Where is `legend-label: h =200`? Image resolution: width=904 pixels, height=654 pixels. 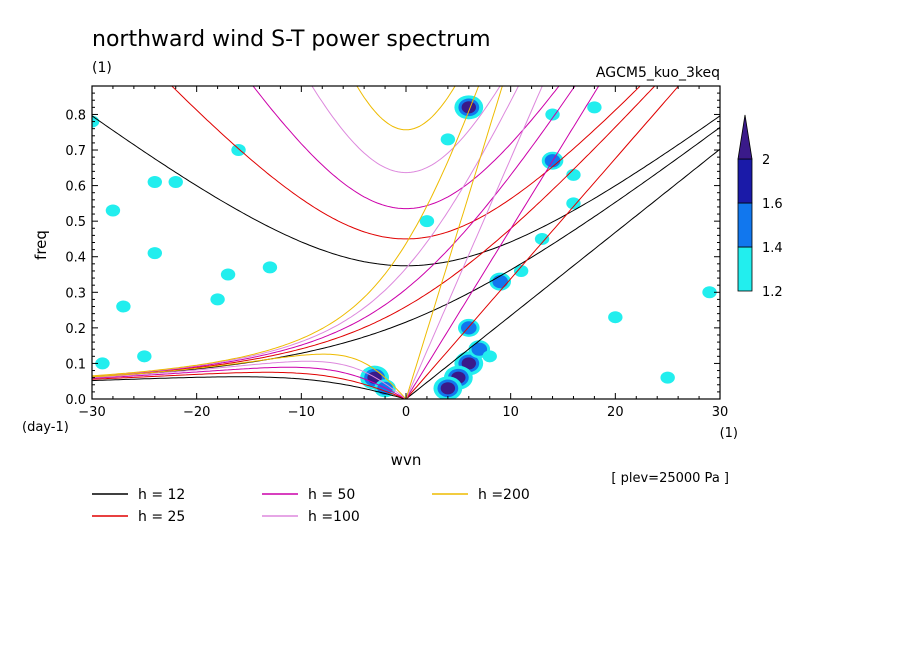
legend-label: h =200 is located at coordinates (504, 495).